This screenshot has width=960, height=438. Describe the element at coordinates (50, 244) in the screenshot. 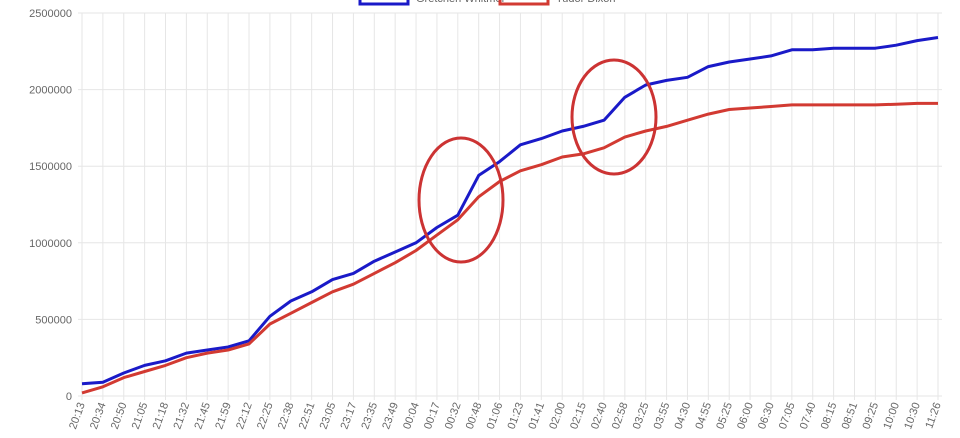

I see `y-tick-label: 1000000` at that location.